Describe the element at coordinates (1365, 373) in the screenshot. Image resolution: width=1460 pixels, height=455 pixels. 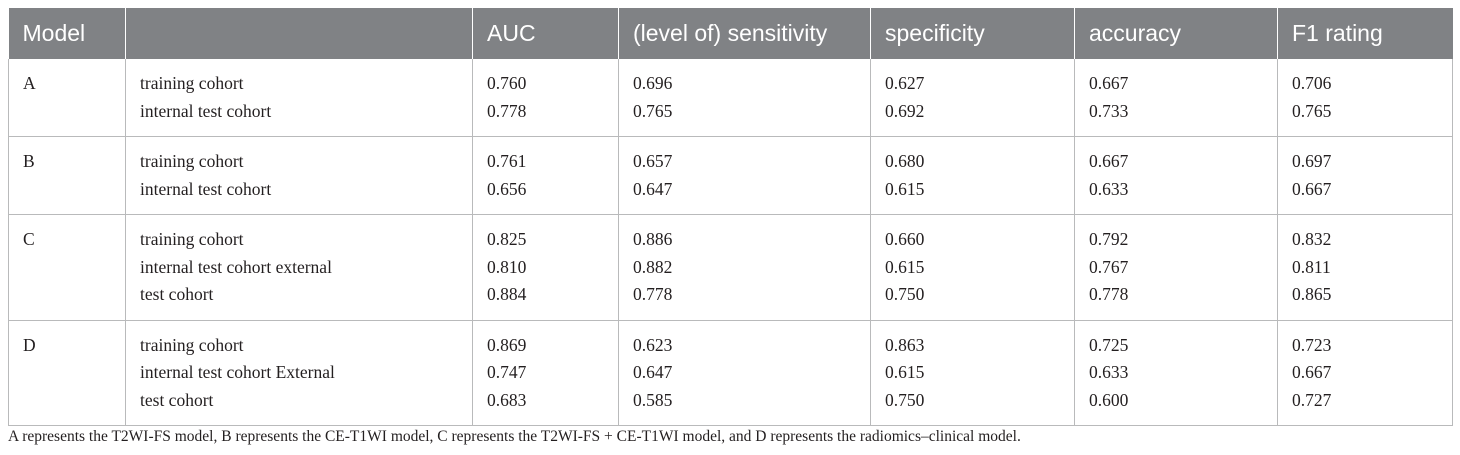
I see `f1-cell: 0.723 0.667 0.727` at that location.